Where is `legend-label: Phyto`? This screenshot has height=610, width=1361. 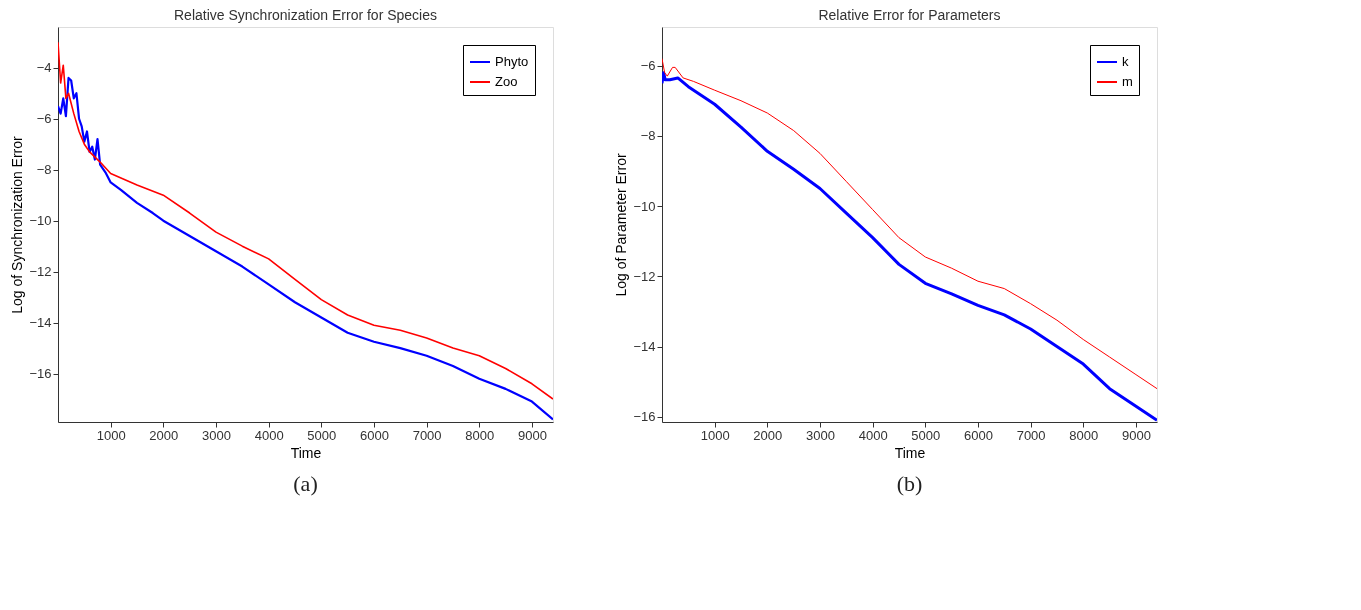
legend-label: Phyto is located at coordinates (512, 61).